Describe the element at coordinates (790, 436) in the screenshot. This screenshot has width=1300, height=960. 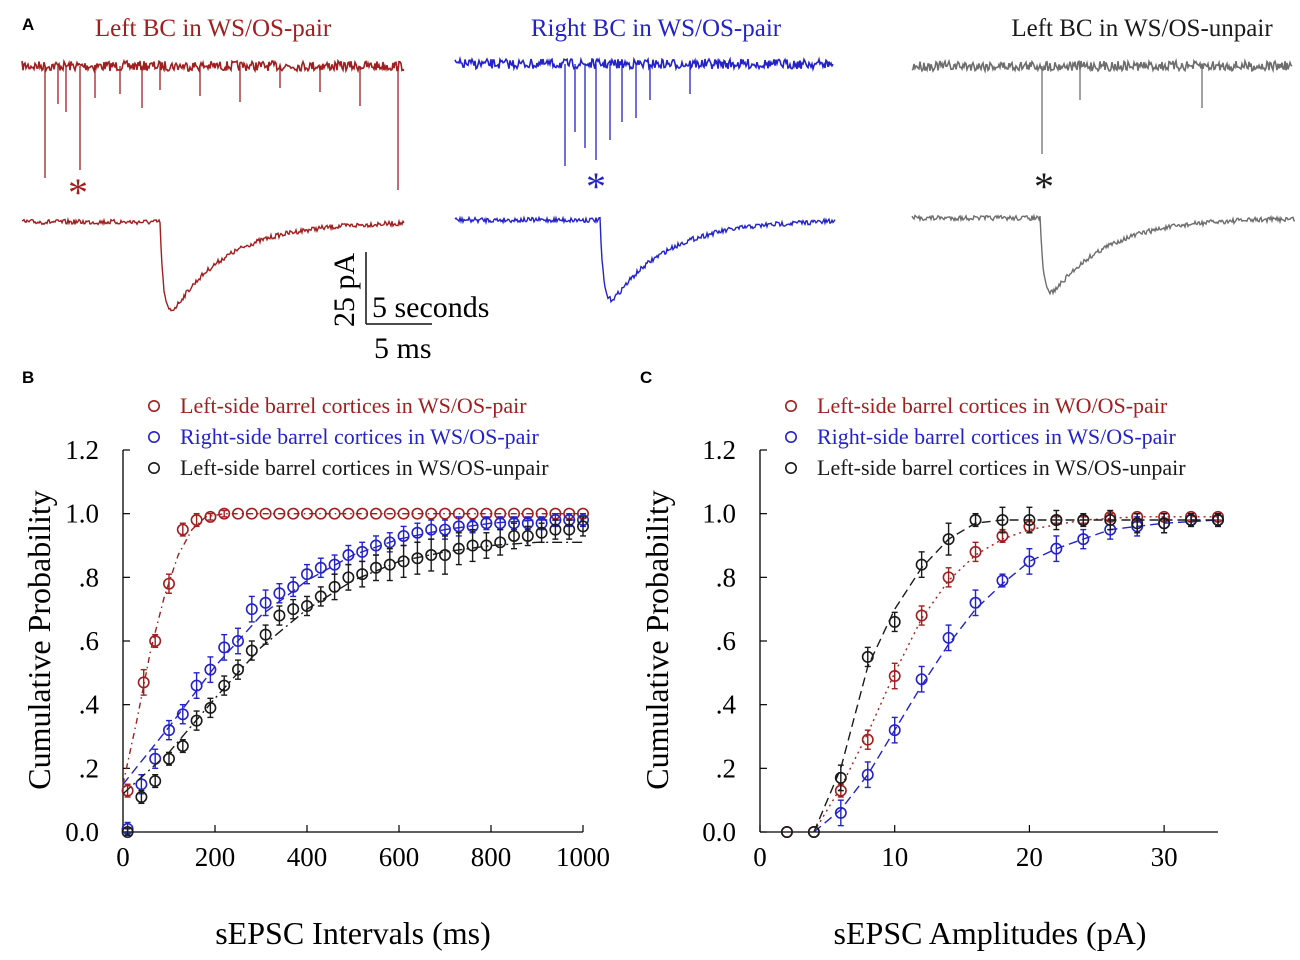
I see `legend-marker-blue` at that location.